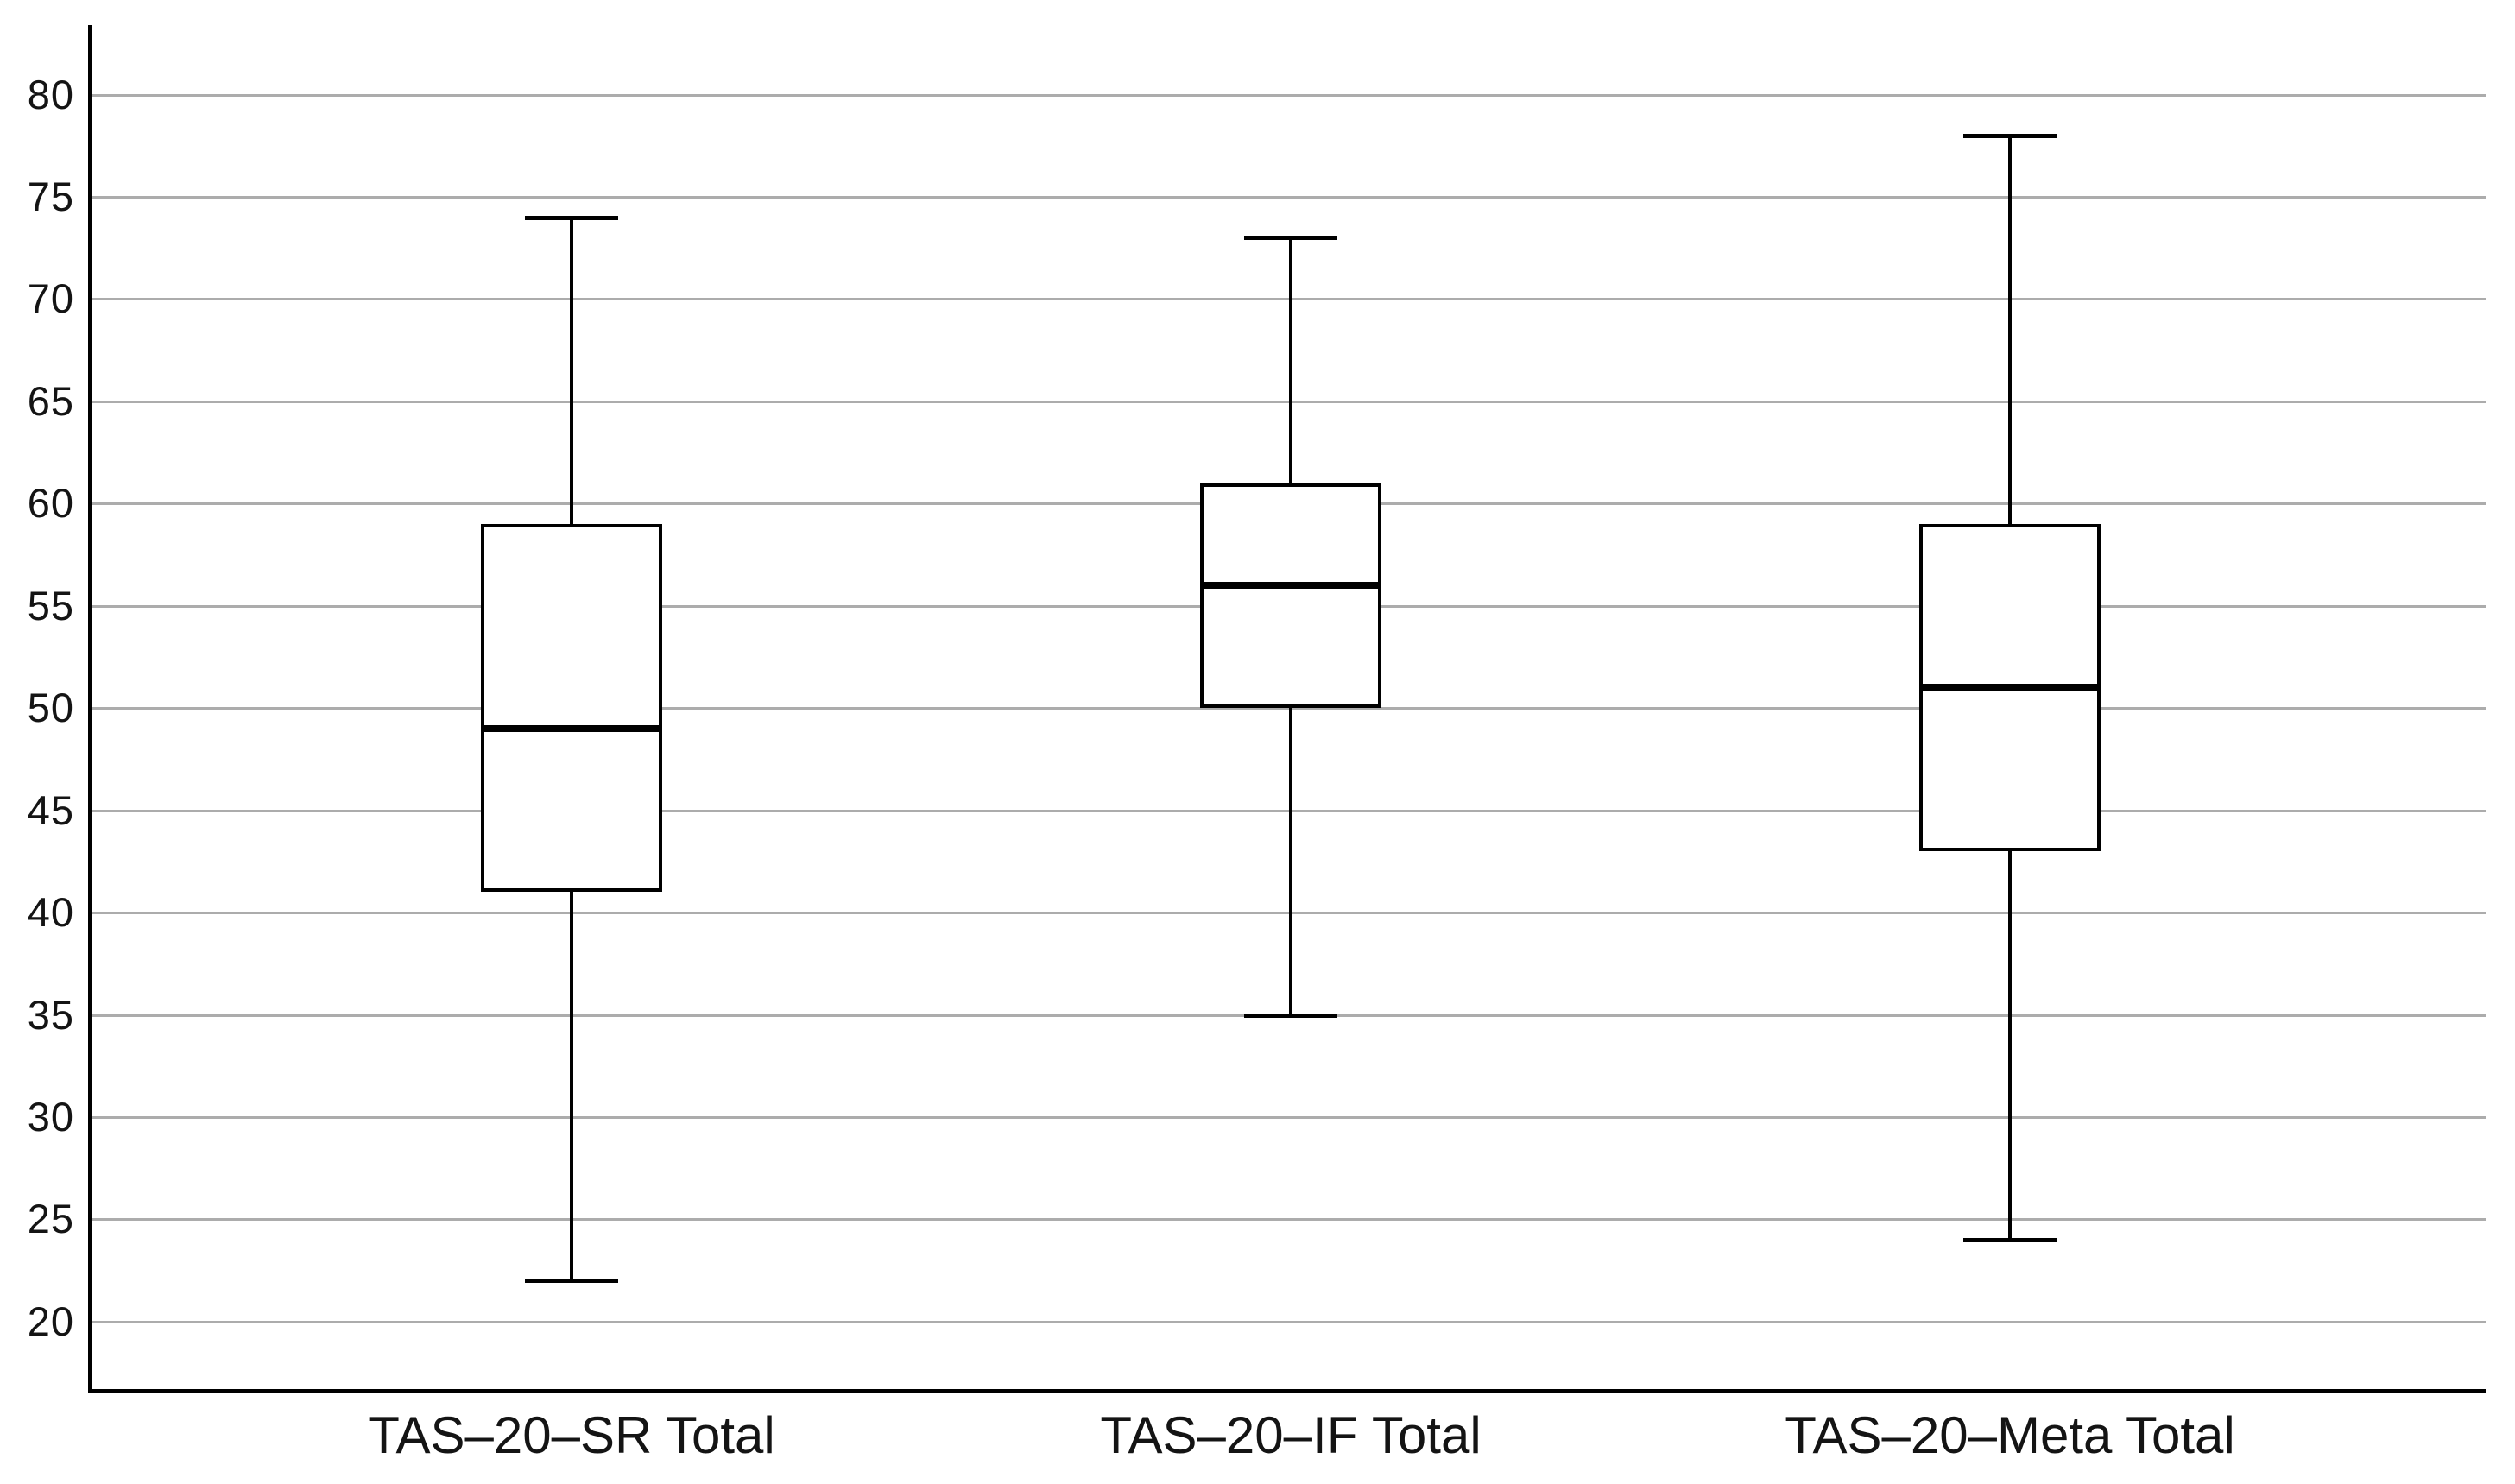 This screenshot has height=1484, width=2515. Describe the element at coordinates (571, 1281) in the screenshot. I see `whisker-lower-cap-tas-20-sr-total` at that location.